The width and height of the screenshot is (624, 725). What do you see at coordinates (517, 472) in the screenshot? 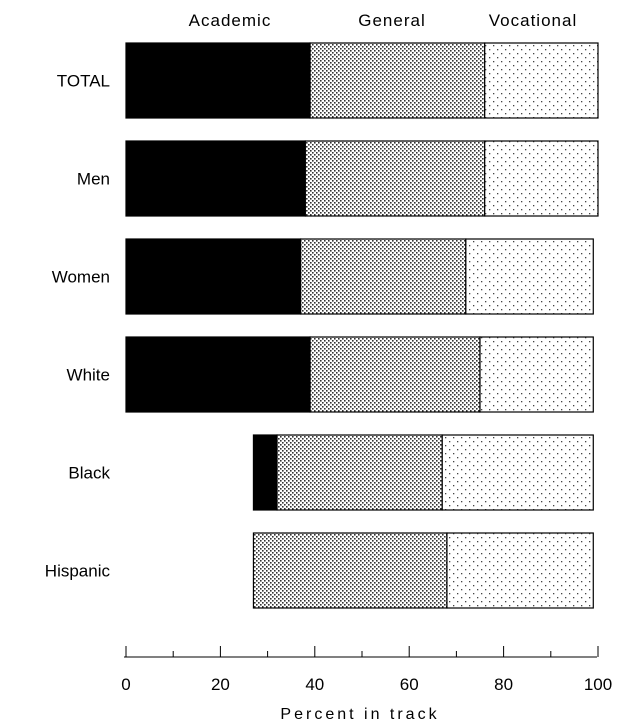
I see `bar-black-vocational` at bounding box center [517, 472].